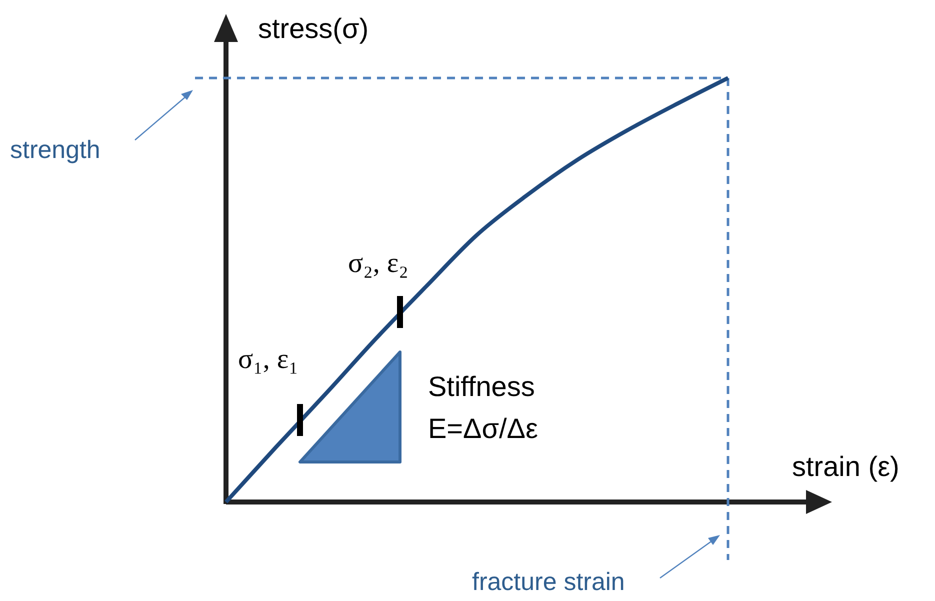 The width and height of the screenshot is (935, 601). What do you see at coordinates (548, 582) in the screenshot?
I see `text: fracture strain` at bounding box center [548, 582].